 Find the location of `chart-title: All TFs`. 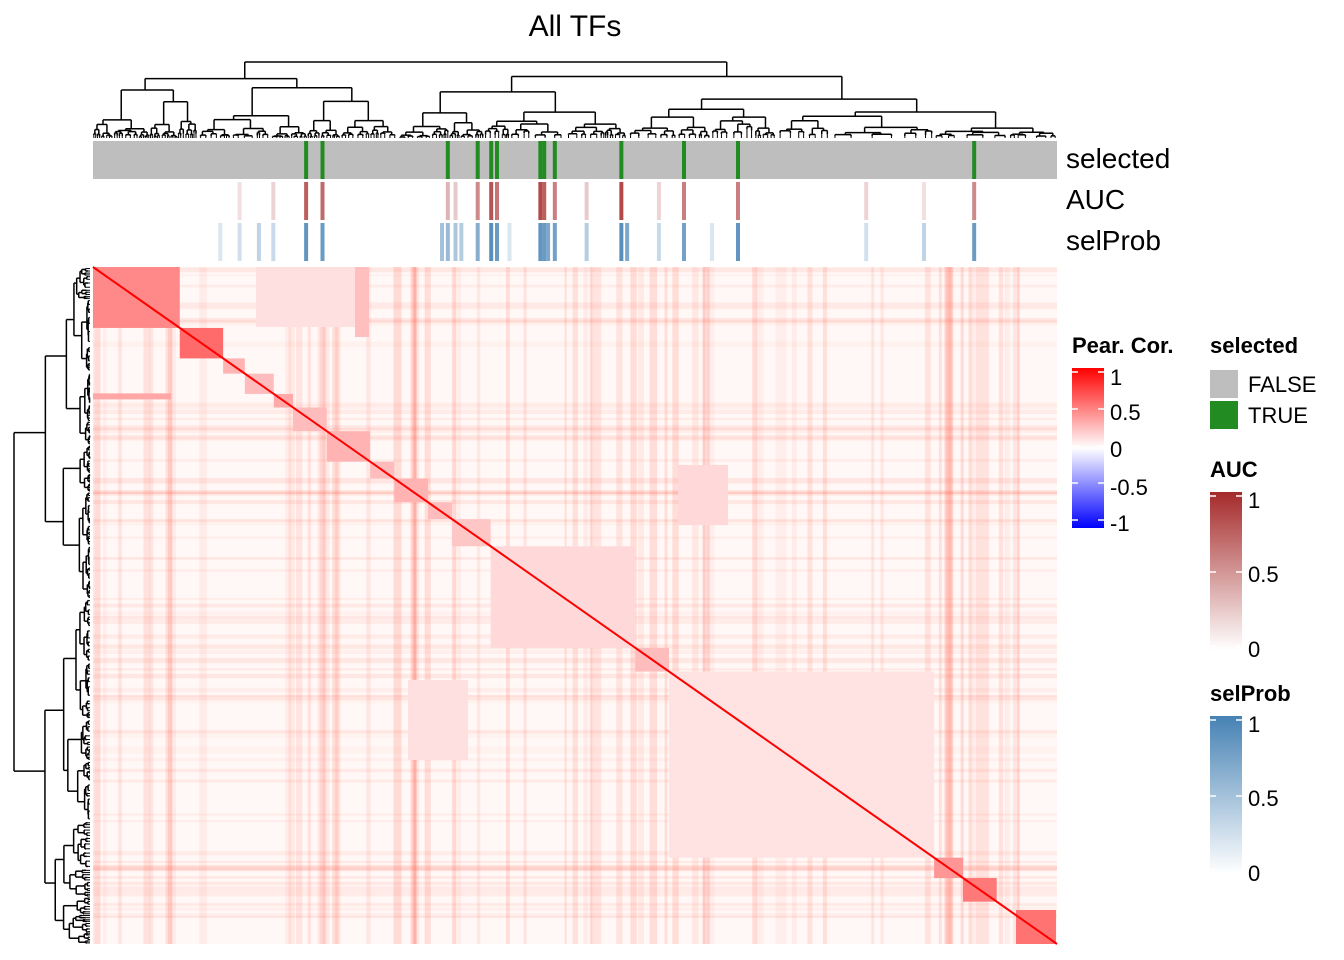

chart-title: All TFs is located at coordinates (575, 26).